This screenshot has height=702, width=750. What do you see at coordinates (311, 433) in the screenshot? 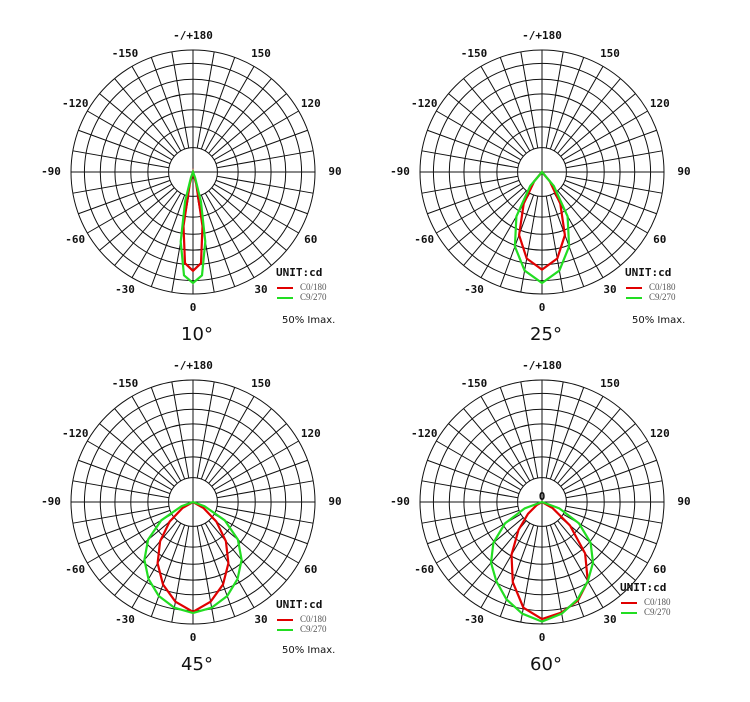
I see `angle-tick-label: 120` at bounding box center [311, 433].